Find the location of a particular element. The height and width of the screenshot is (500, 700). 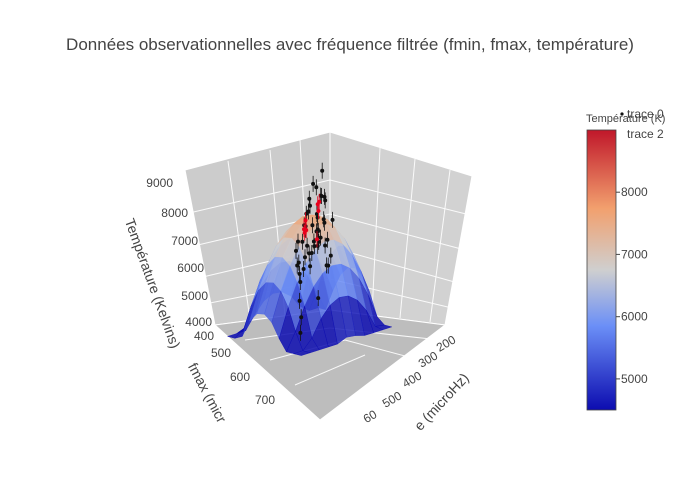

z-tick-label: 8000 is located at coordinates (174, 213).